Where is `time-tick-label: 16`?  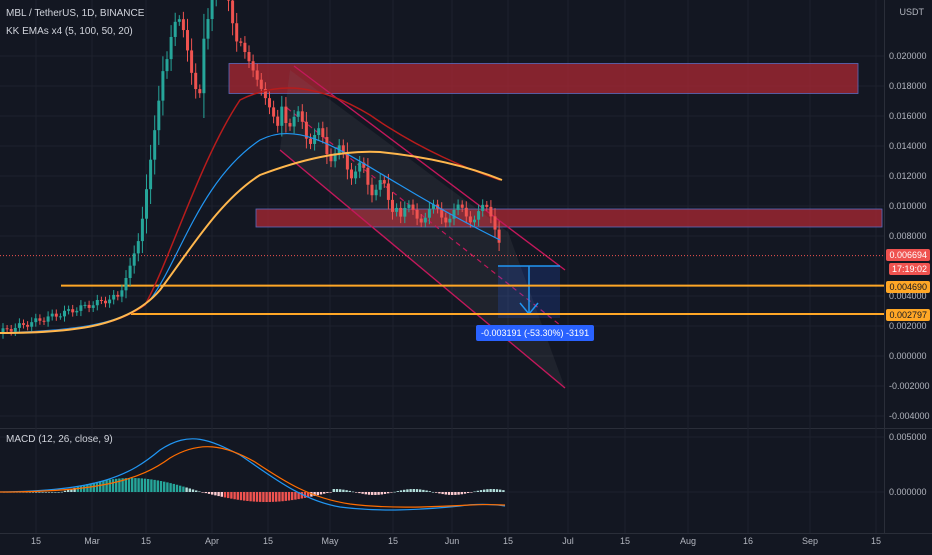
time-tick-label: 16 is located at coordinates (748, 541).